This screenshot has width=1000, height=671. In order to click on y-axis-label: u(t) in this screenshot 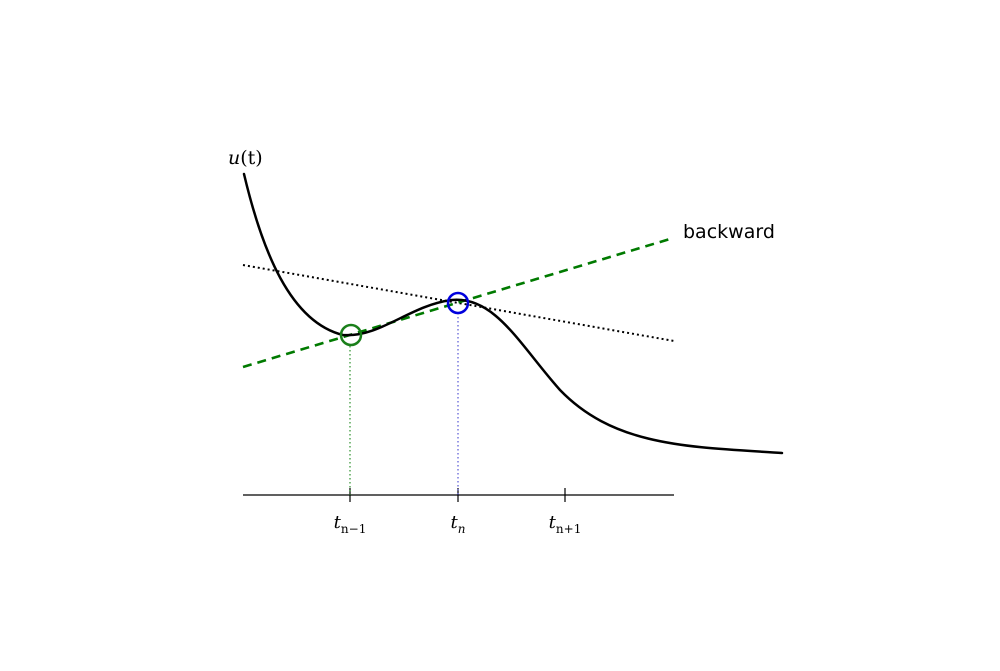, I will do `click(245, 158)`.